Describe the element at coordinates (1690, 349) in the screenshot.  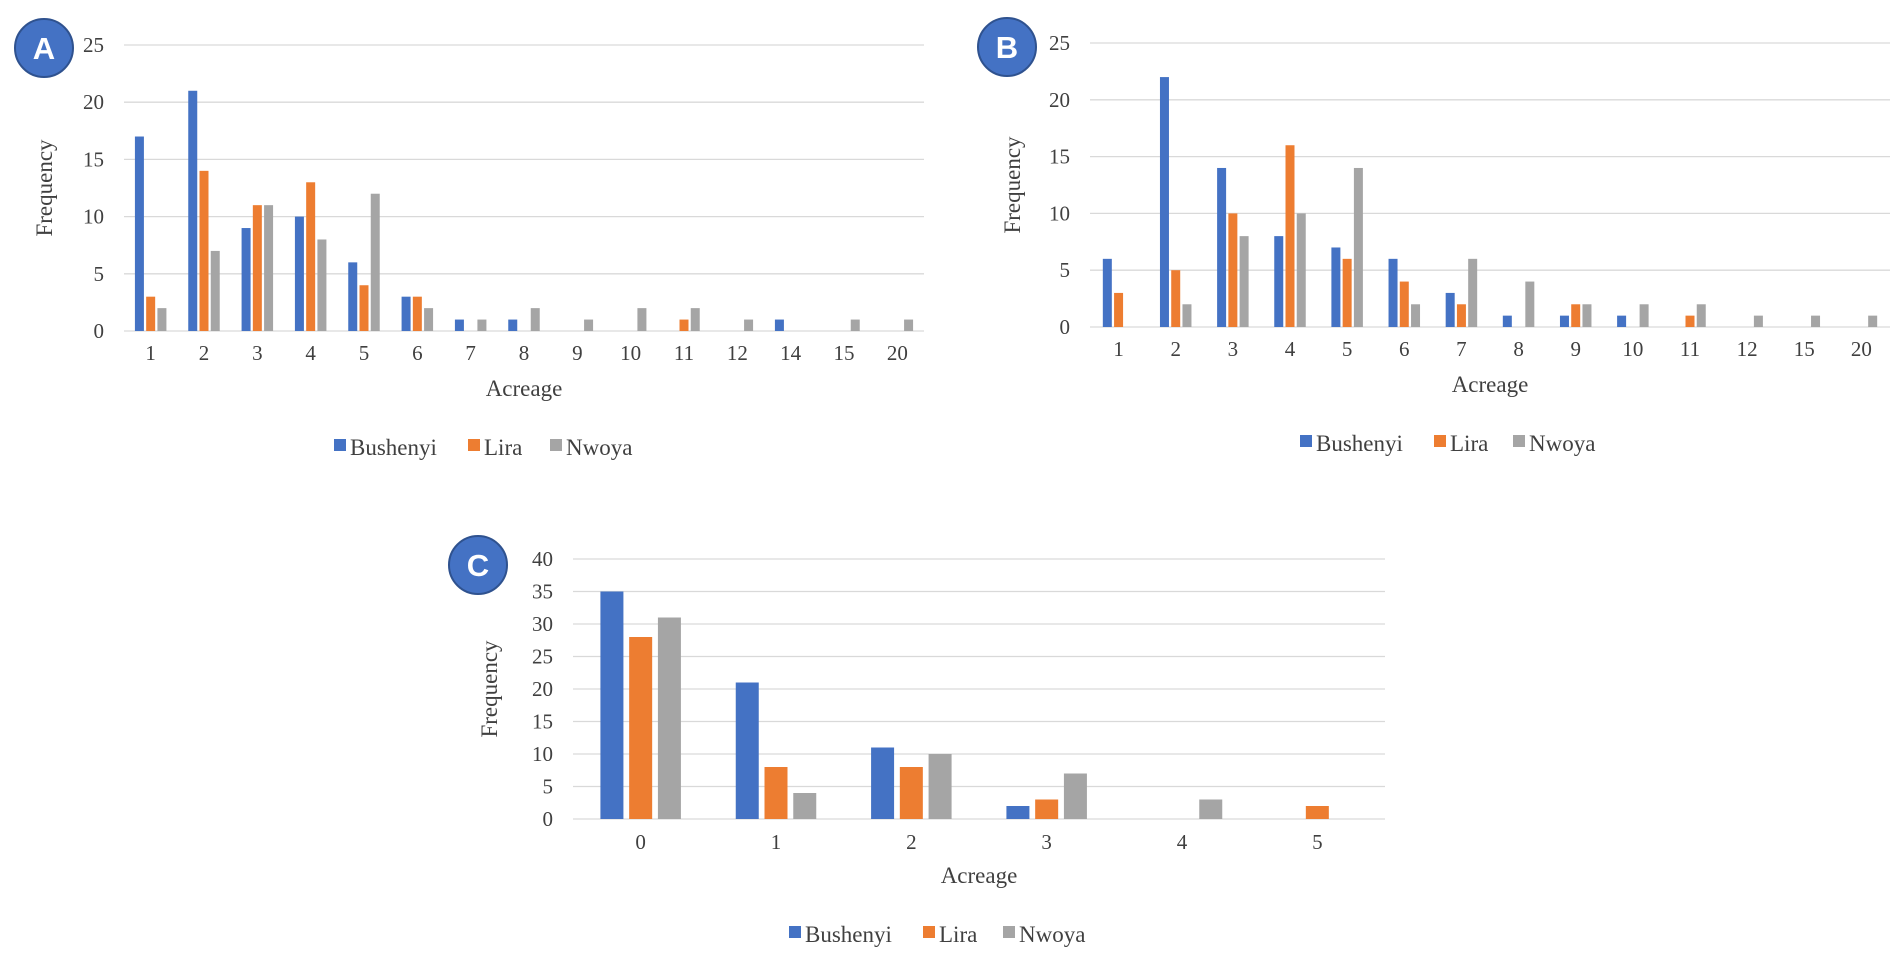
I see `x-tick-label: 11` at that location.